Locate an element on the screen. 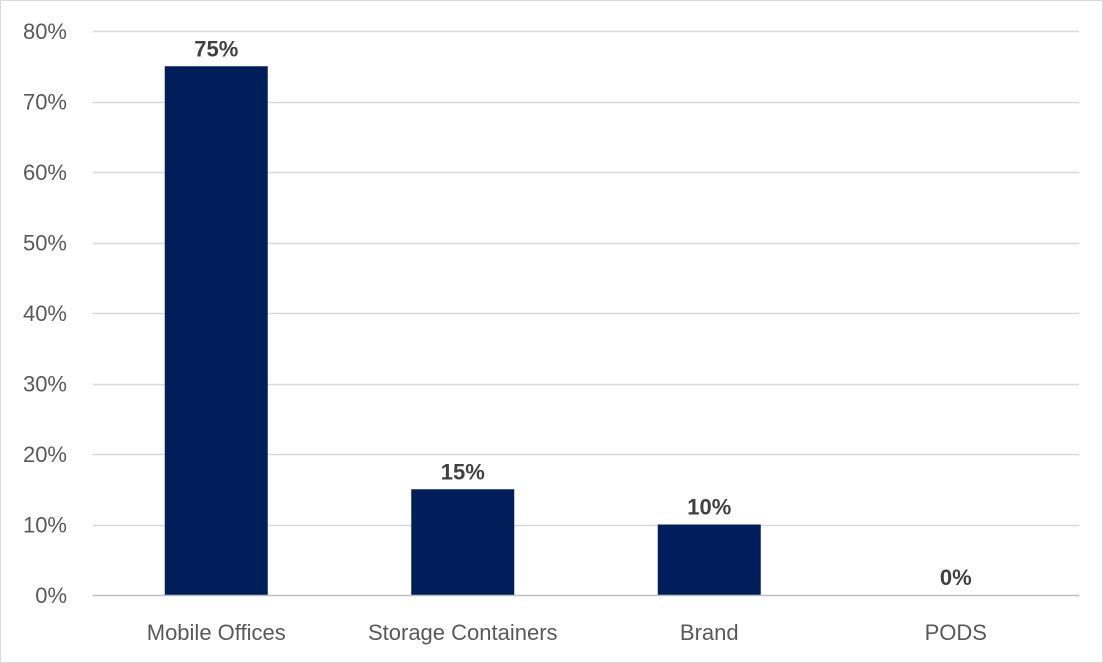 This screenshot has width=1103, height=663. data-label: 0% is located at coordinates (956, 577).